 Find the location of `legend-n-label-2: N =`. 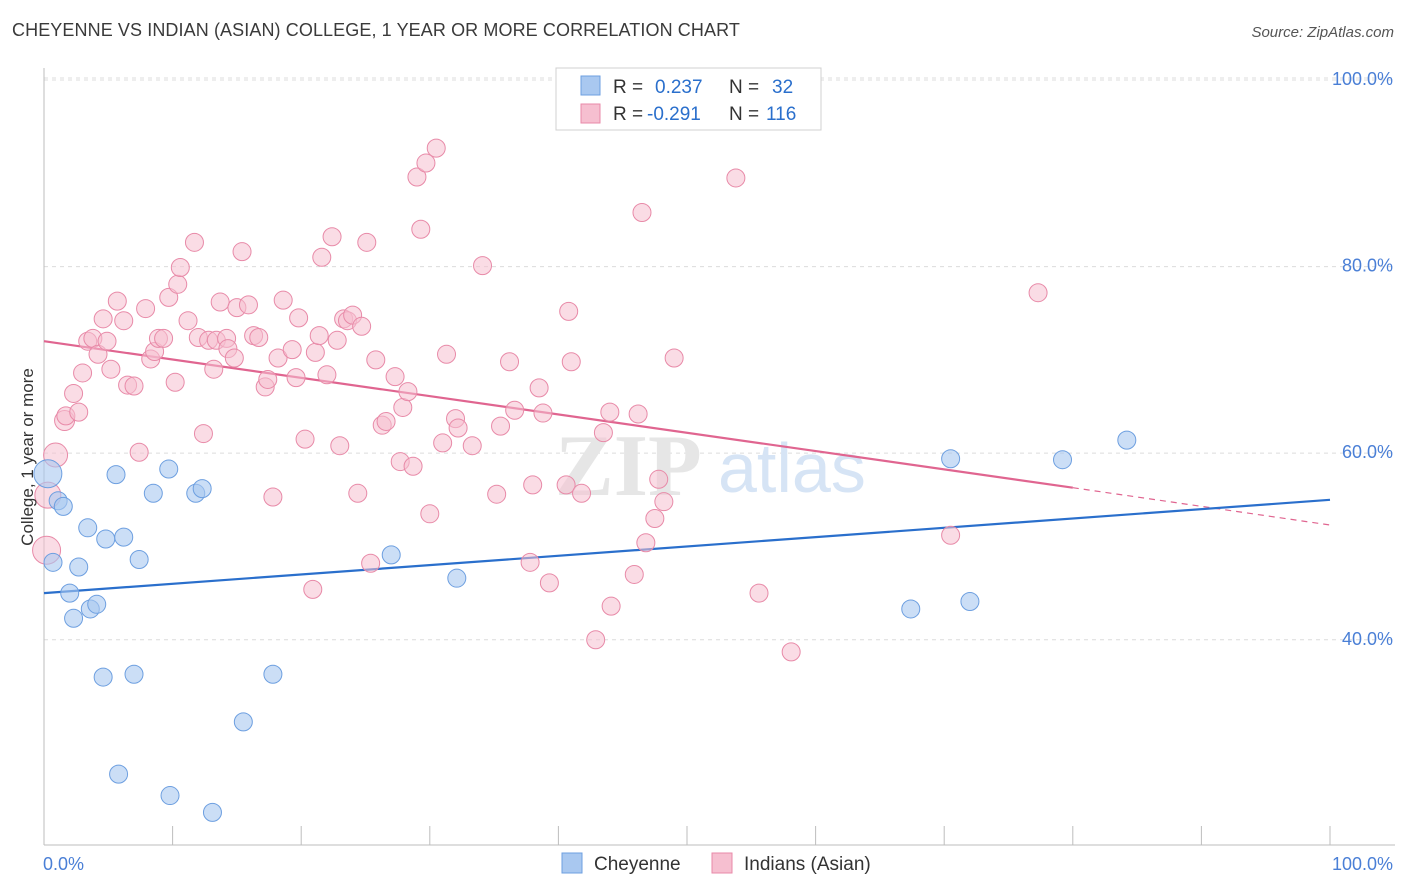

legend-n-label-2: N = is located at coordinates (744, 114).